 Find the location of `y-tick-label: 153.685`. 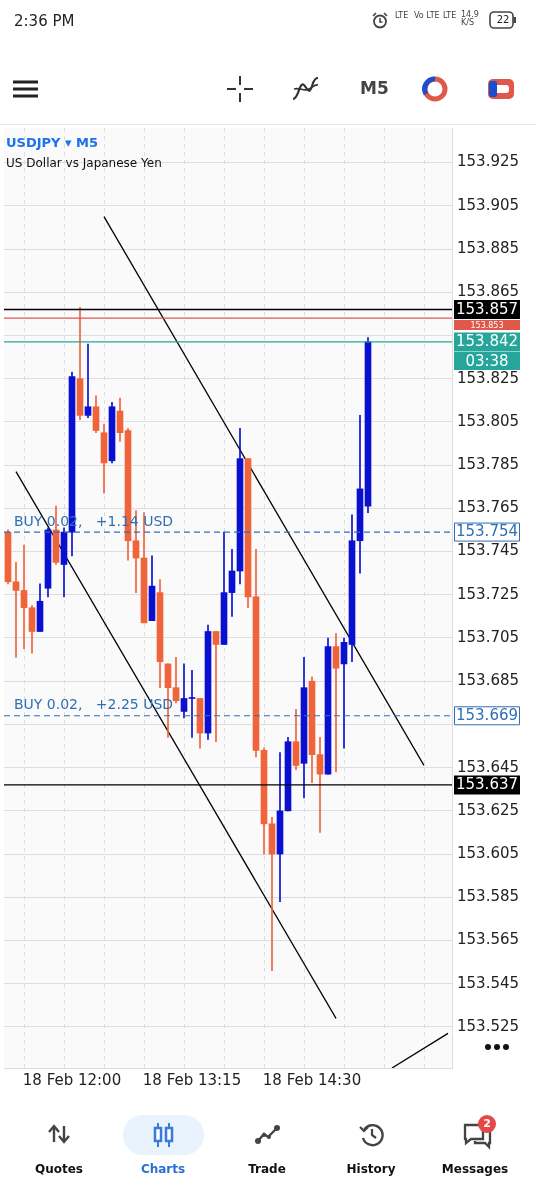

y-tick-label: 153.685 is located at coordinates (488, 680).